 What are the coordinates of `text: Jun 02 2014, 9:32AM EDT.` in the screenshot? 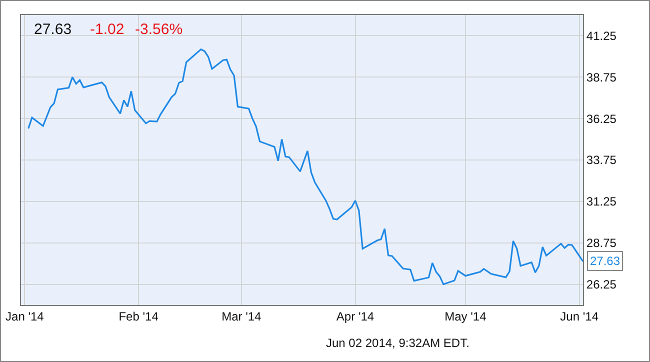 It's located at (398, 343).